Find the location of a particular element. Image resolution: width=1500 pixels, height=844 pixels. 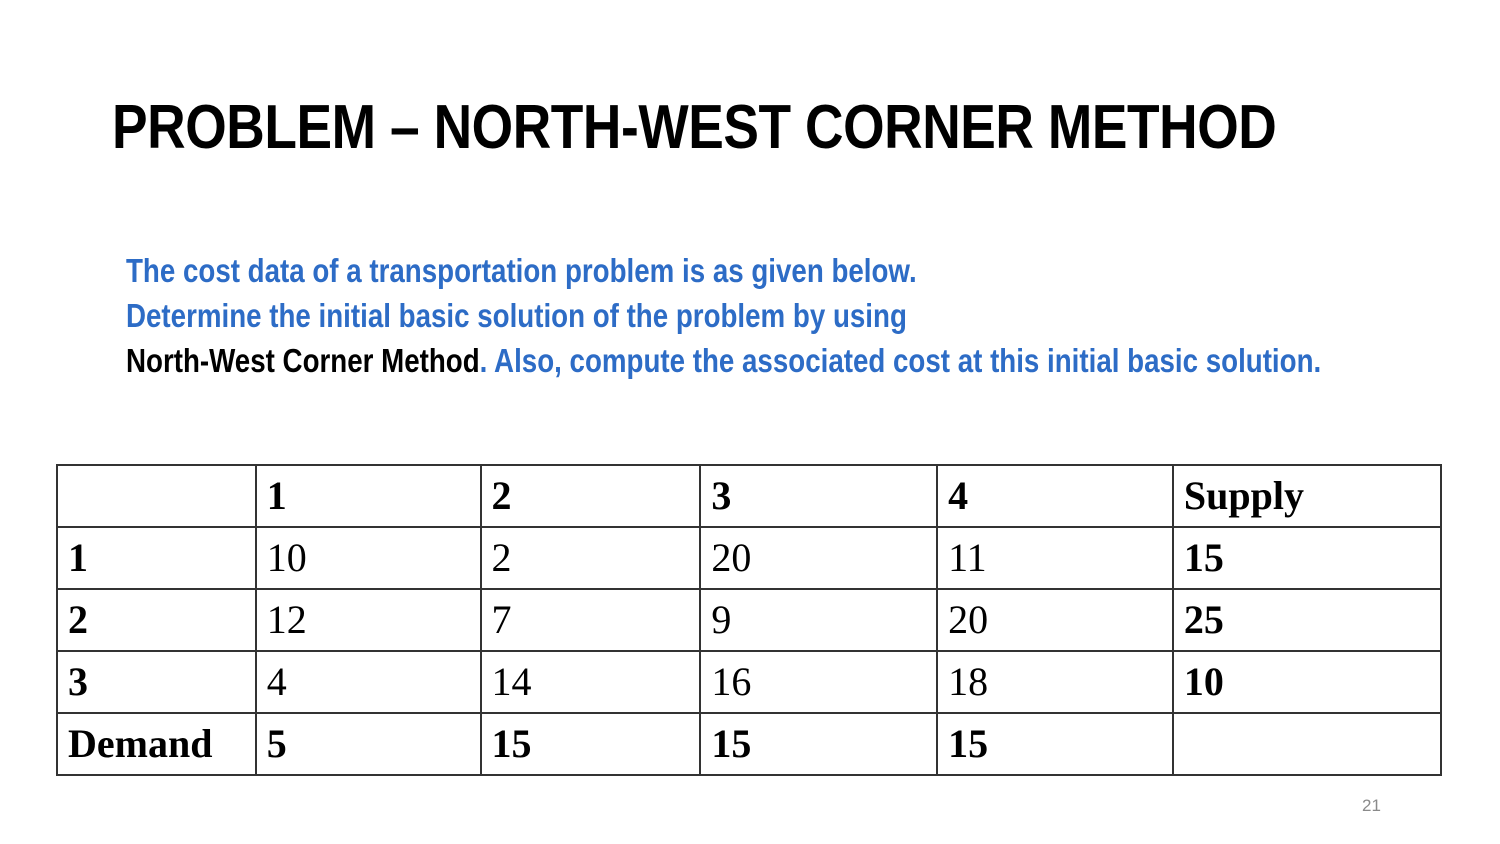

method-name: North-West Corner Method is located at coordinates (303, 360).